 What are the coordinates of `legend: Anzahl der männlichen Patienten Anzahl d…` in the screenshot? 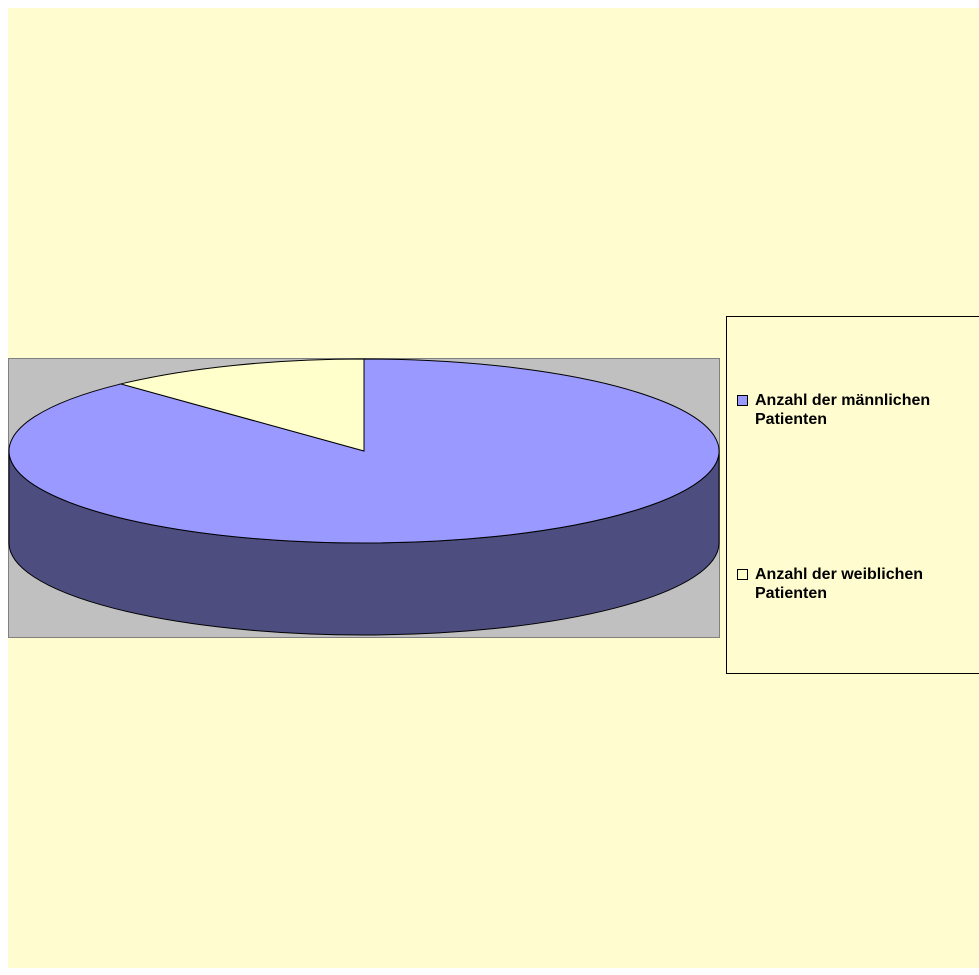 It's located at (852, 495).